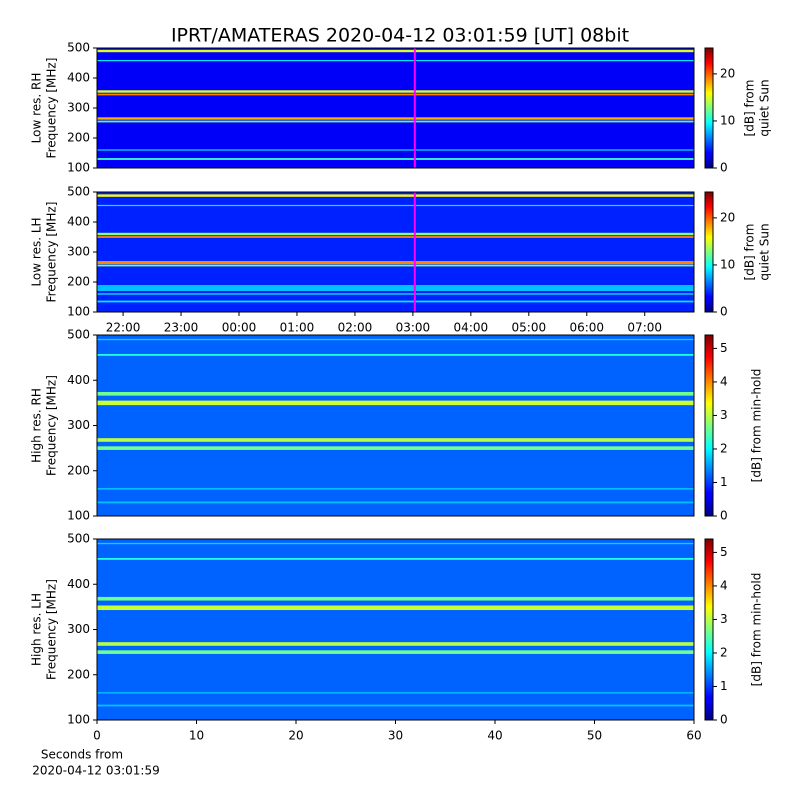  Describe the element at coordinates (37, 425) in the screenshot. I see `y-axis-label: High res. RH` at that location.